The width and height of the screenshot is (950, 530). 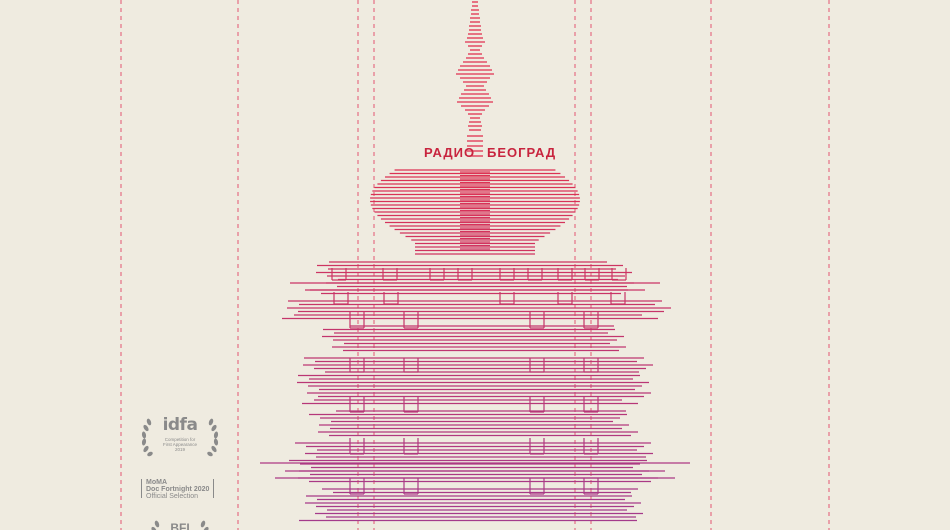 I want to click on moma-event: Doc Fortnight 2020, so click(x=178, y=489).